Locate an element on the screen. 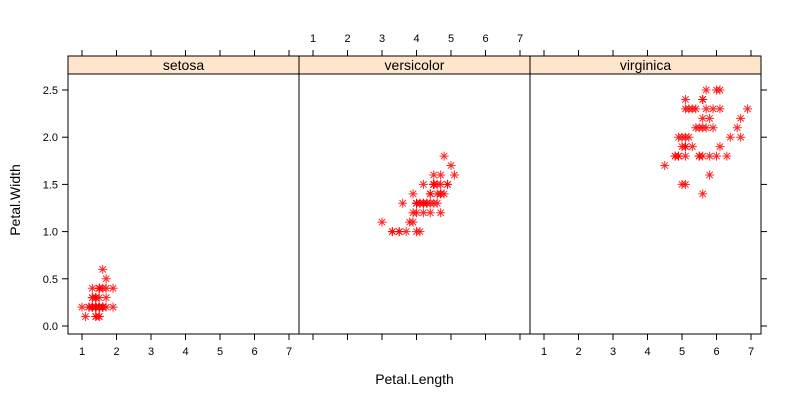  x-tick-label: 1 is located at coordinates (544, 352).